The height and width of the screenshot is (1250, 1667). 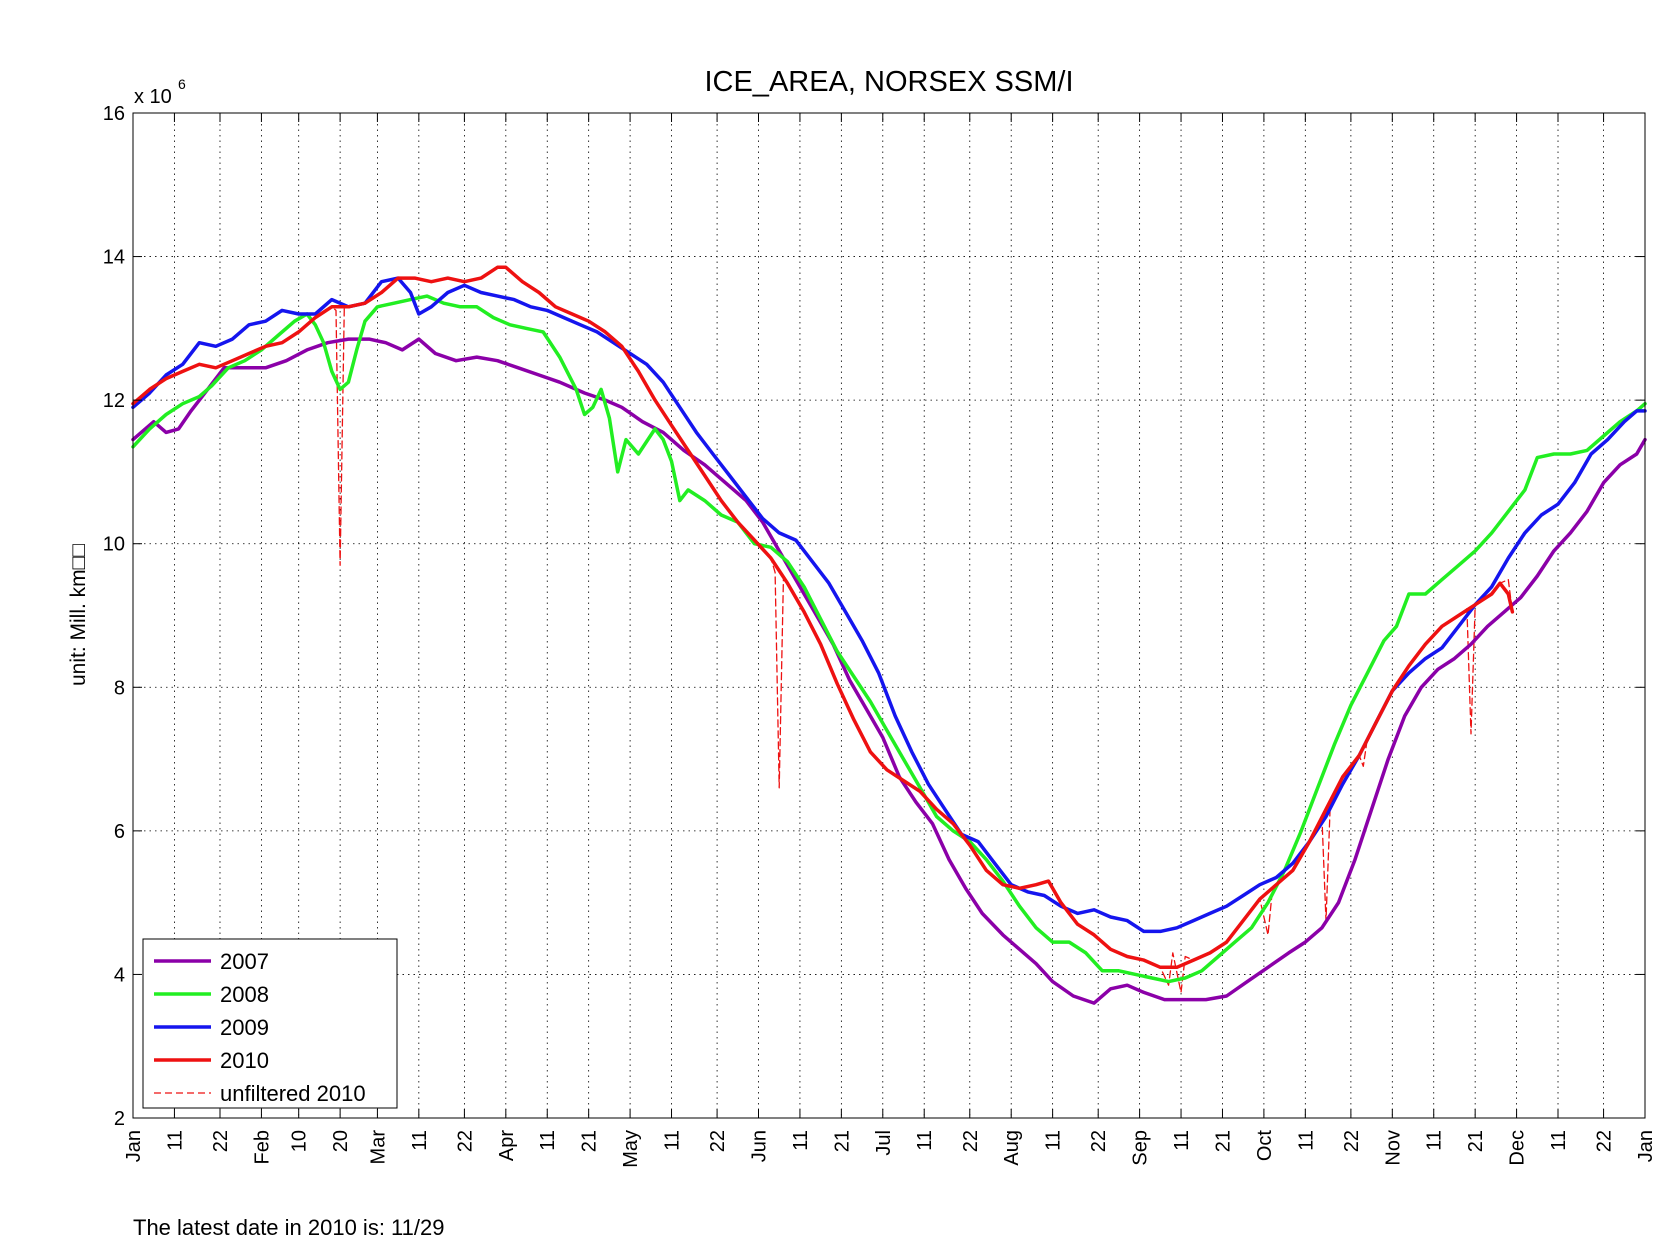 I want to click on y-tick-label: 10, so click(x=114, y=545).